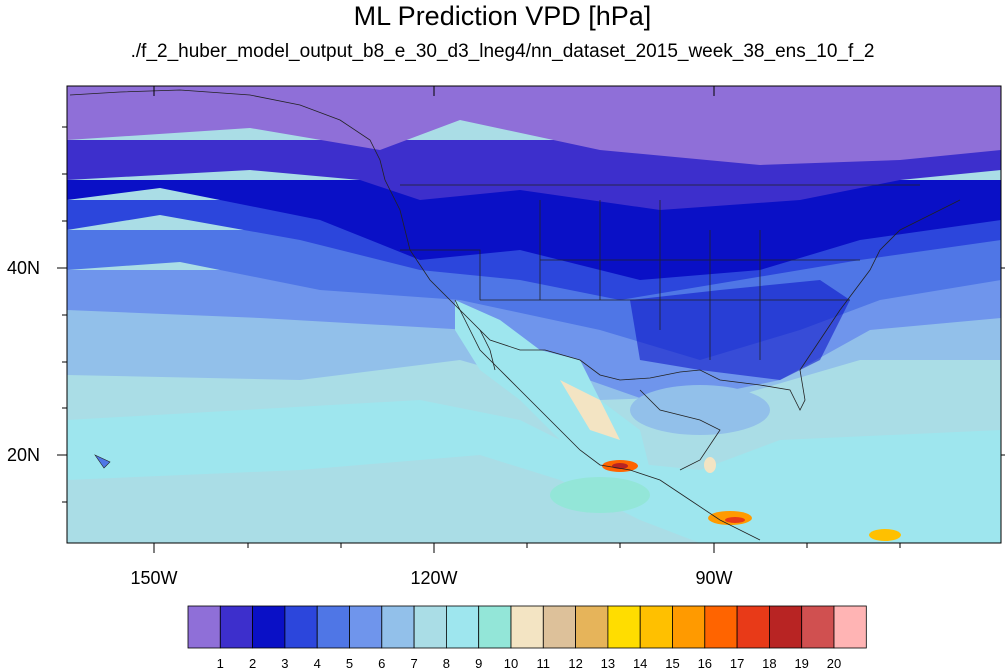 The height and width of the screenshot is (672, 1005). Describe the element at coordinates (608, 663) in the screenshot. I see `colorbar-label: 13` at that location.